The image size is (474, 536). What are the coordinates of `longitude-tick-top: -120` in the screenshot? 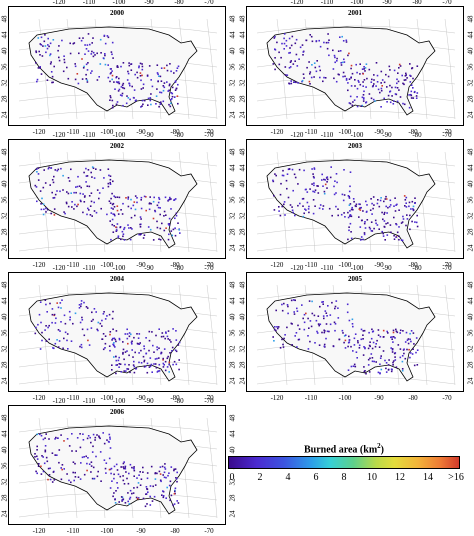 It's located at (297, 135).